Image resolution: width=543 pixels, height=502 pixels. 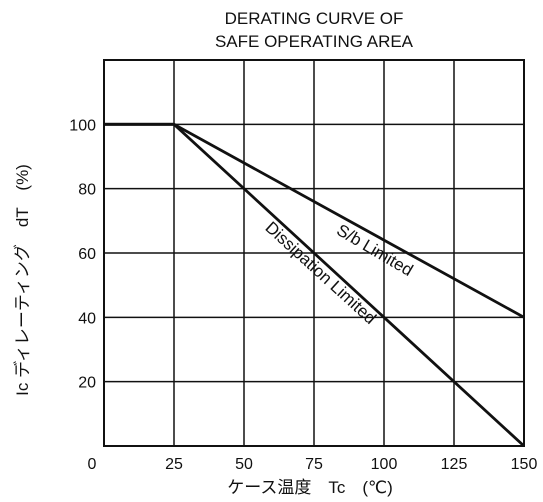 I want to click on x-tick-label: 100, so click(x=384, y=464).